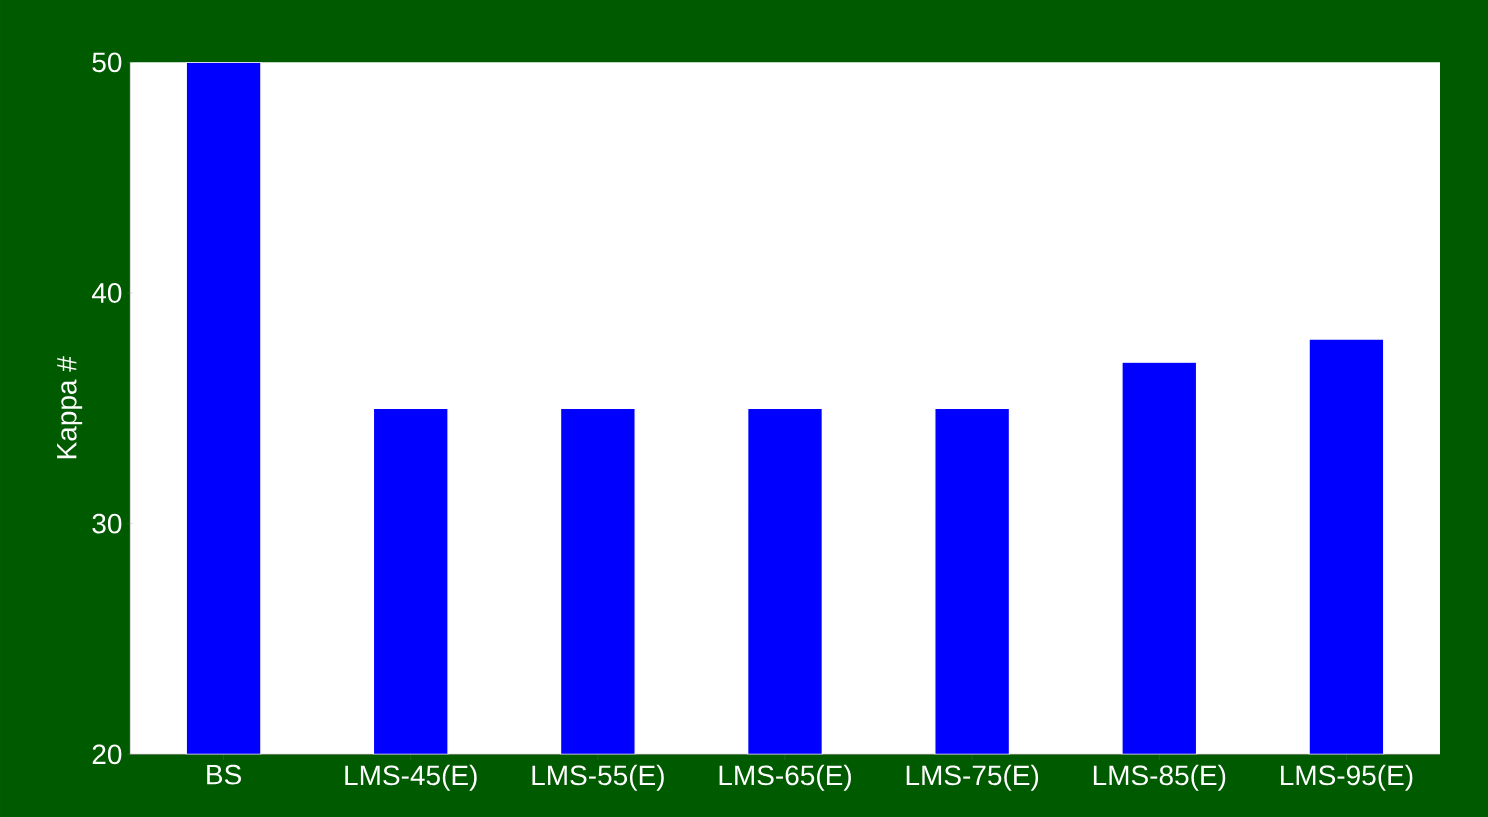 The height and width of the screenshot is (817, 1488). Describe the element at coordinates (107, 754) in the screenshot. I see `y-tick-label: 20` at that location.